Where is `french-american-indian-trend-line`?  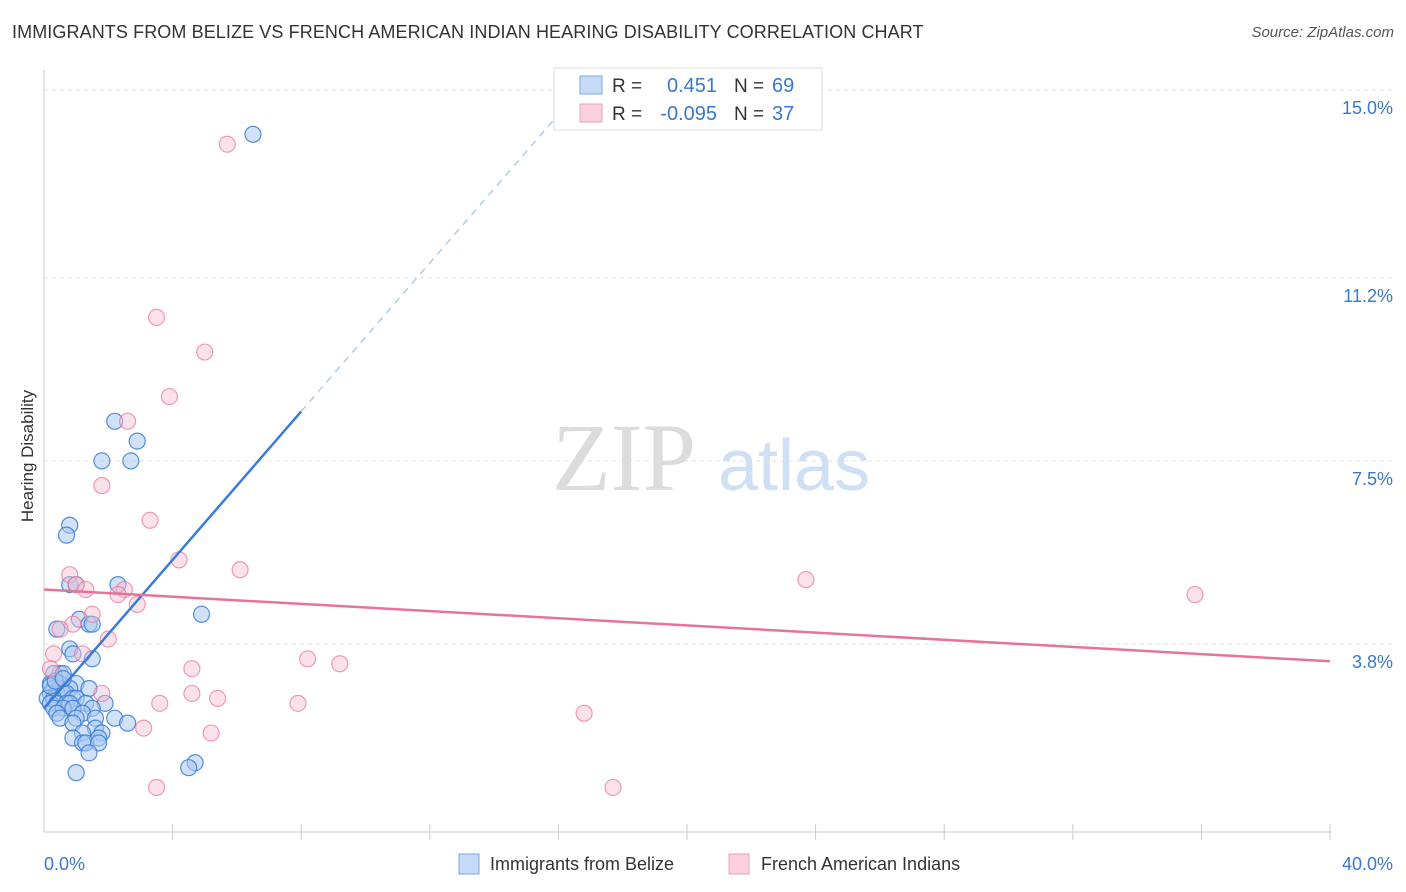 french-american-indian-trend-line is located at coordinates (687, 625).